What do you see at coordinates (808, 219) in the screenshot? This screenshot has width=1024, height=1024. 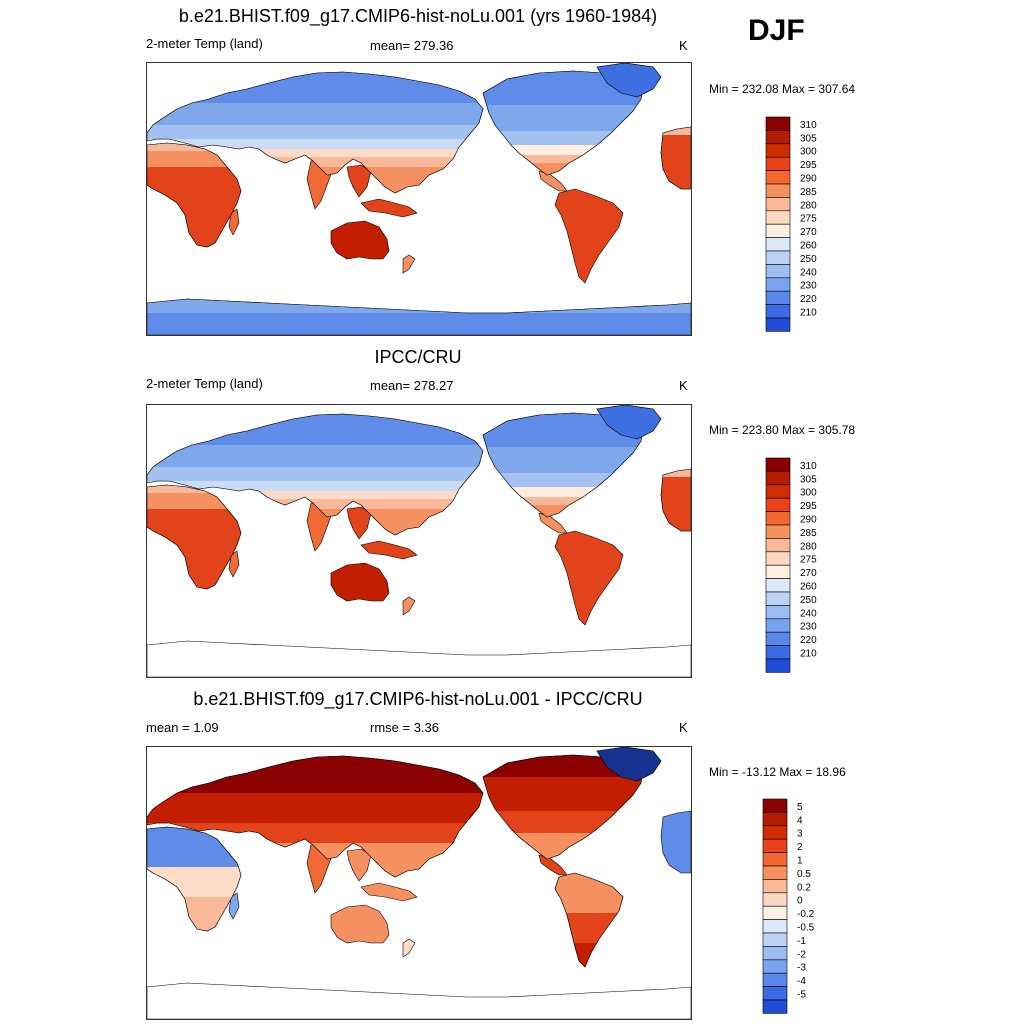 I see `panel1-colorbar-tick-label: 275` at bounding box center [808, 219].